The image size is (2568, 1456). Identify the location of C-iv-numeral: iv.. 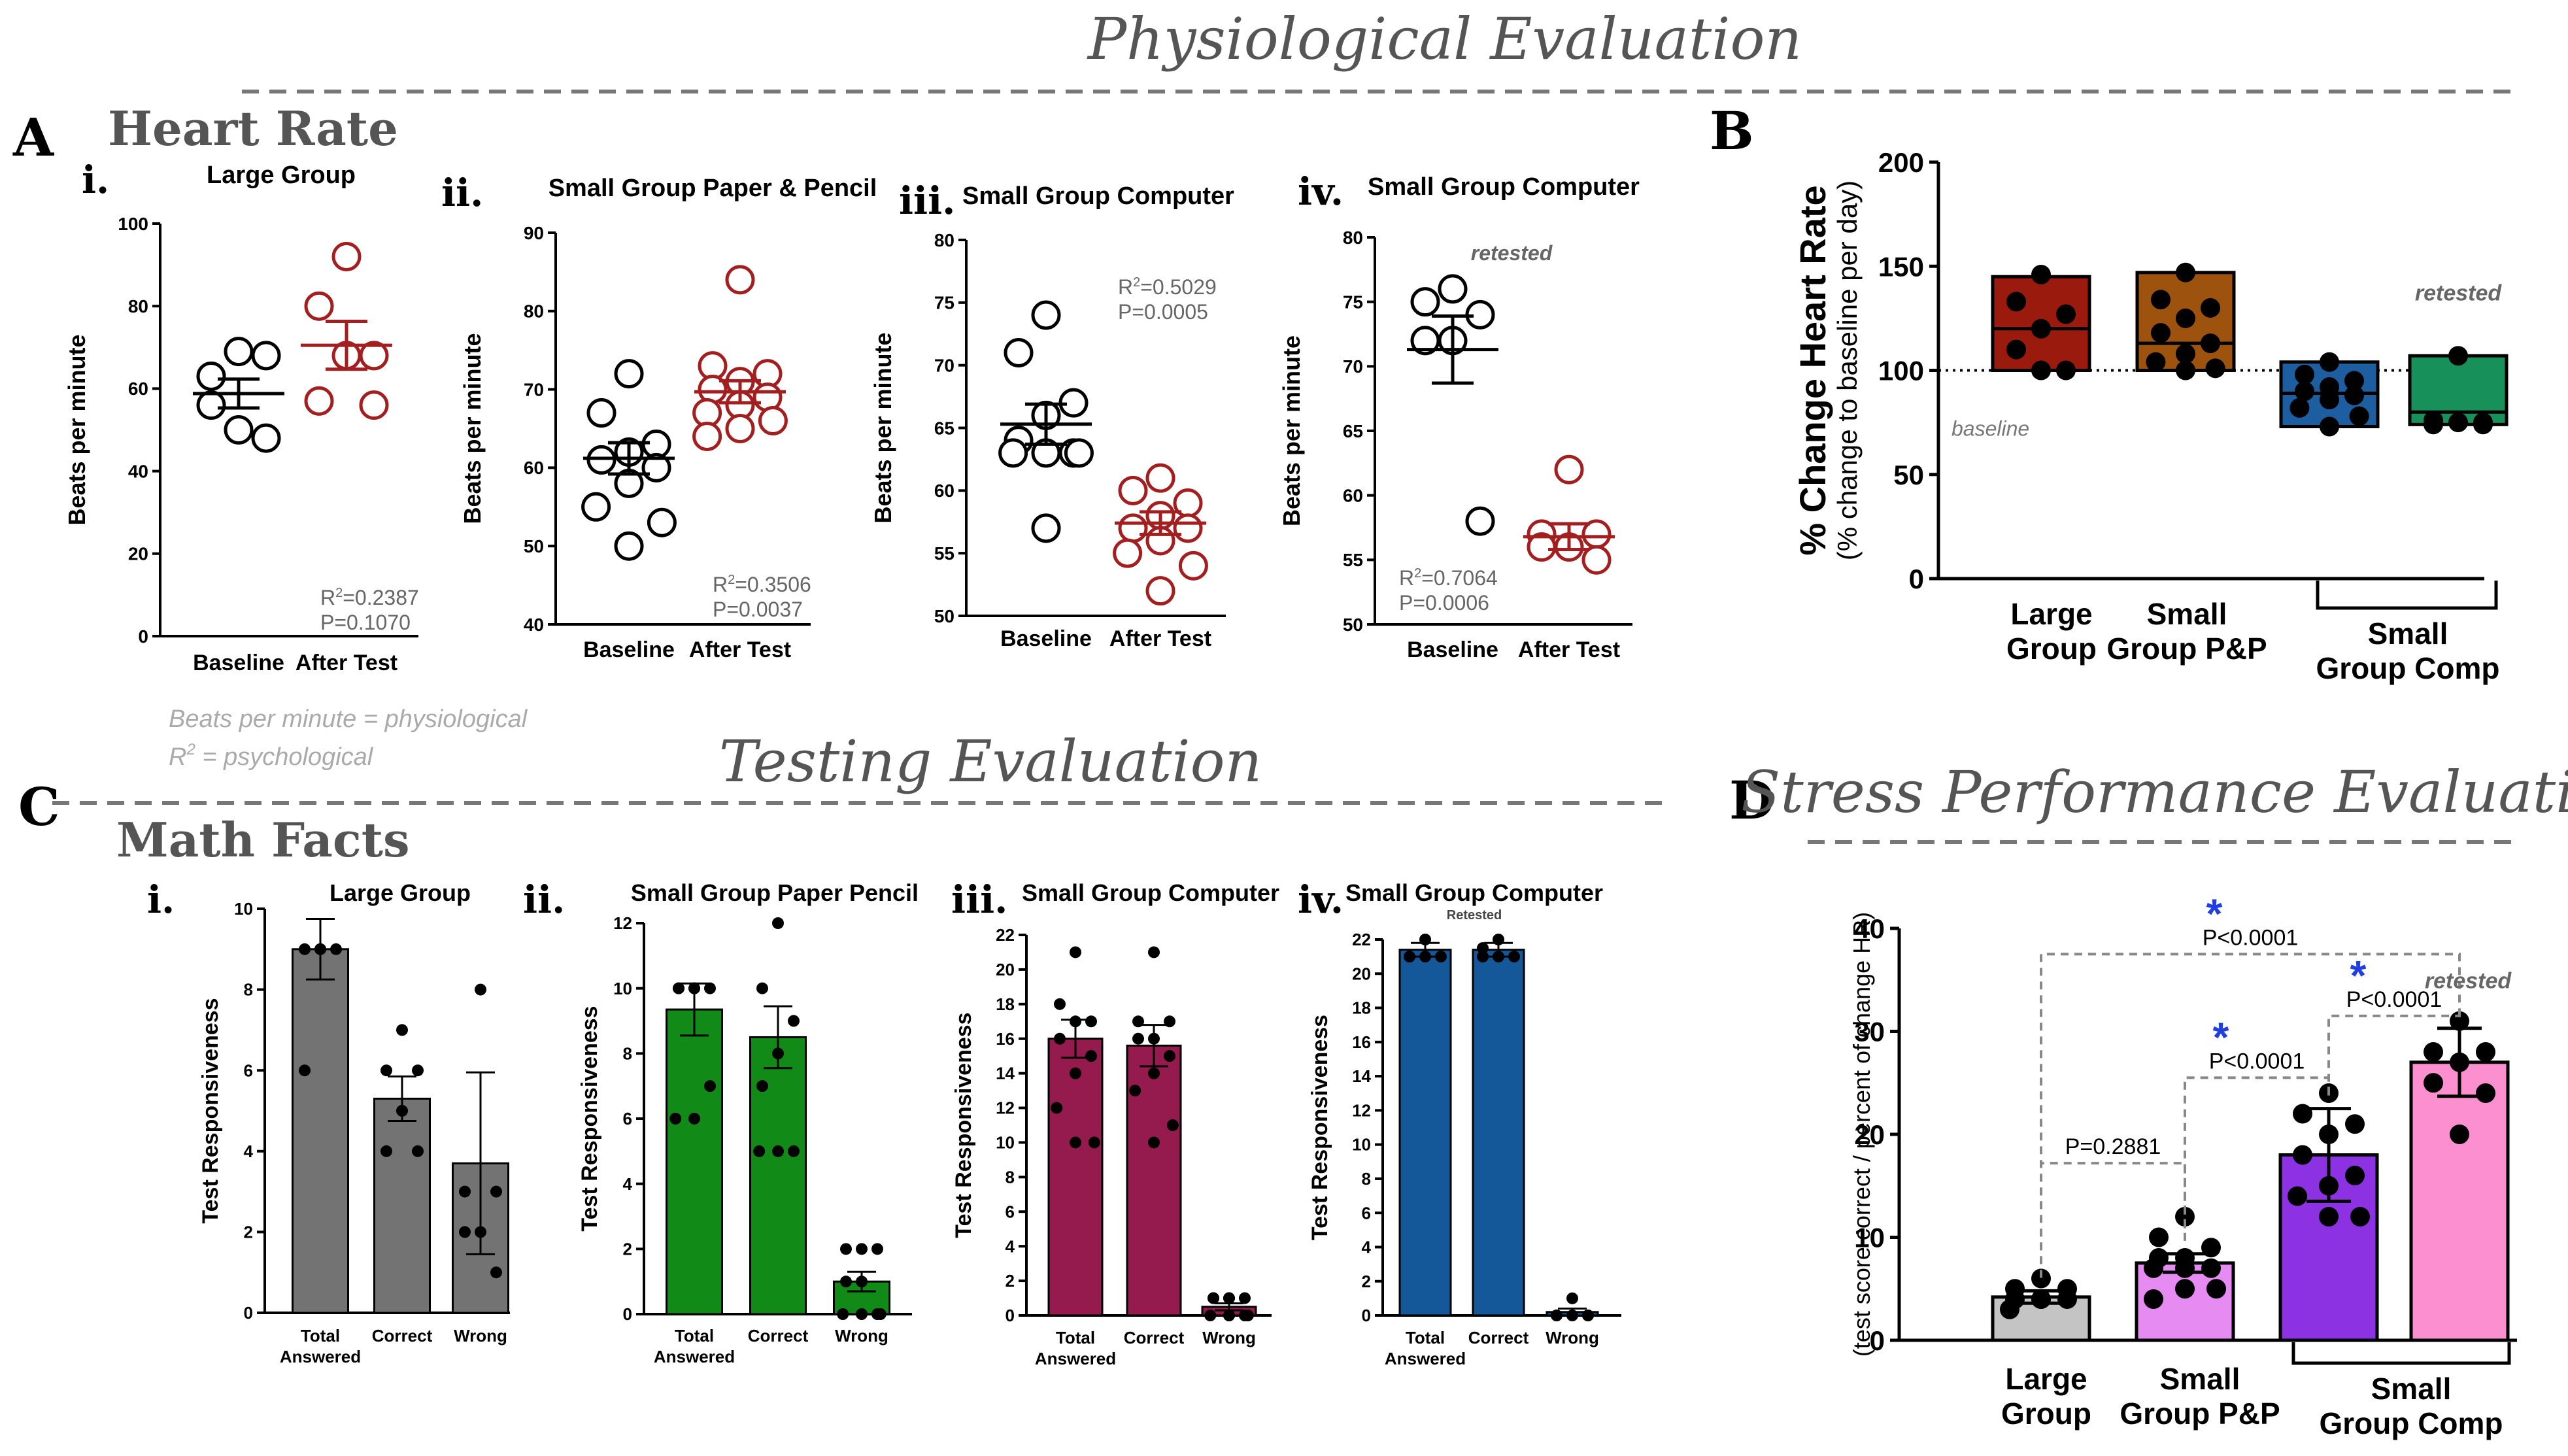
(1321, 899).